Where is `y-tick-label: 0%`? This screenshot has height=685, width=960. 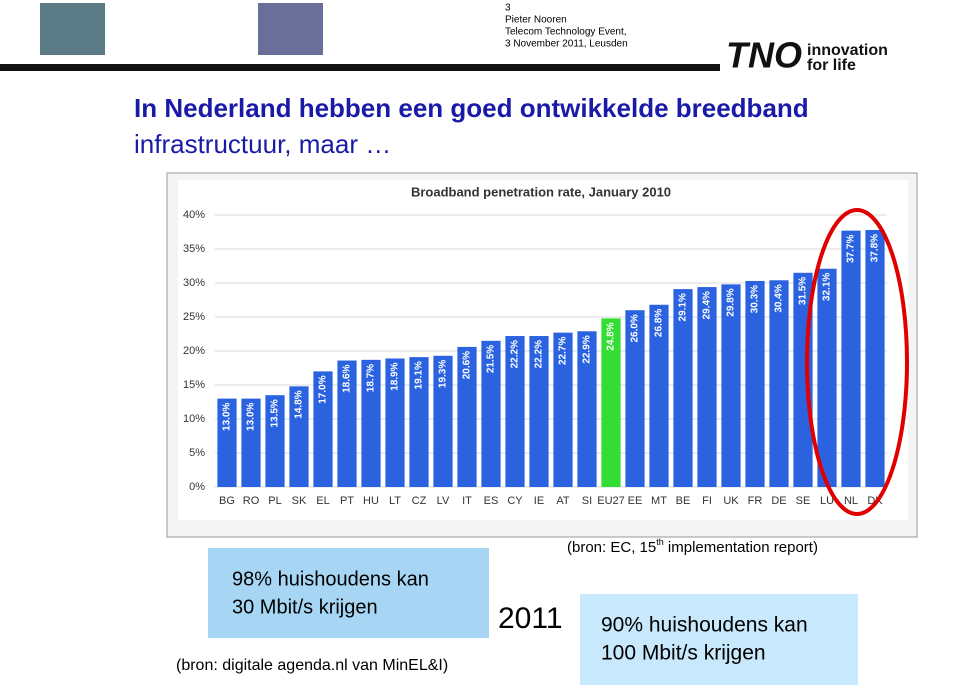
y-tick-label: 0% is located at coordinates (197, 487).